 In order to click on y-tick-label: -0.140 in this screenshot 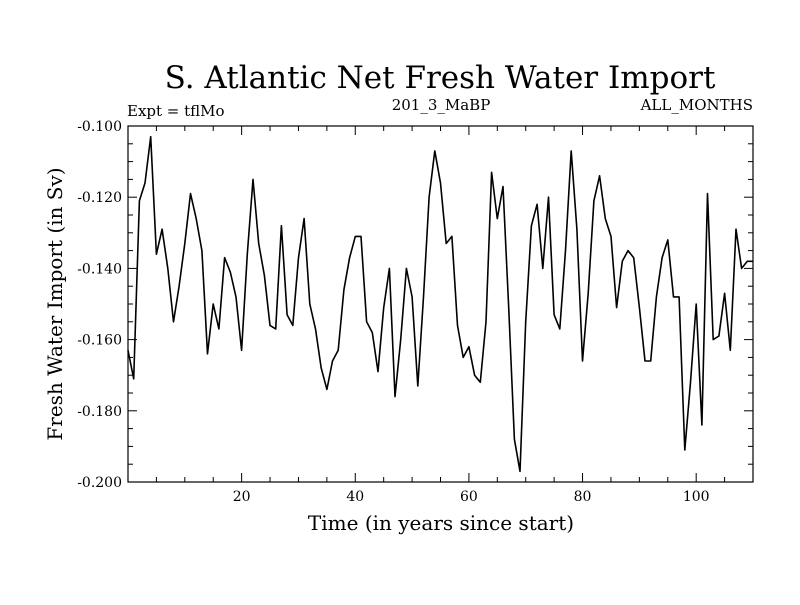, I will do `click(99, 269)`.